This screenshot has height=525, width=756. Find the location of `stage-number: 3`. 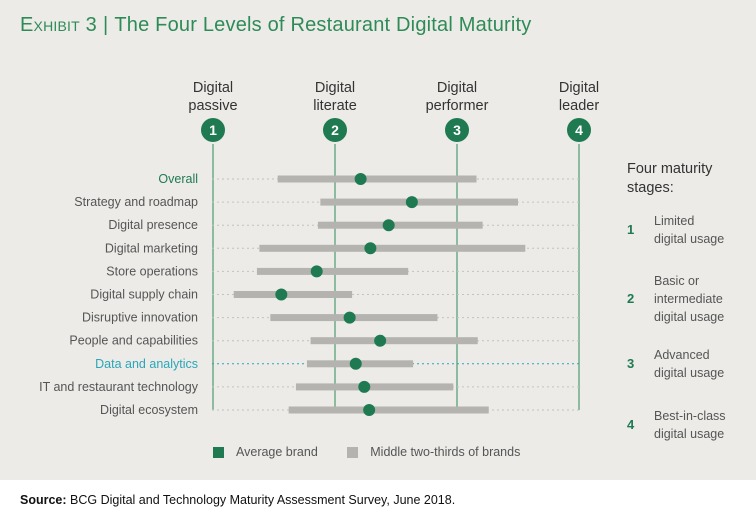

stage-number: 3 is located at coordinates (631, 363).